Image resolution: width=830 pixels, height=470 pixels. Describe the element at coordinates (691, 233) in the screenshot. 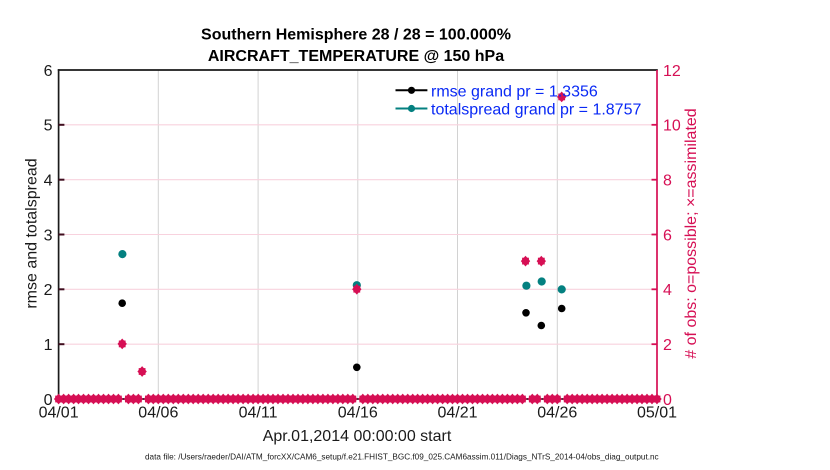

I see `svg-text:# of obs: o=possible; ×=assimi: # of obs: o=possible; ×=assimilated` at that location.